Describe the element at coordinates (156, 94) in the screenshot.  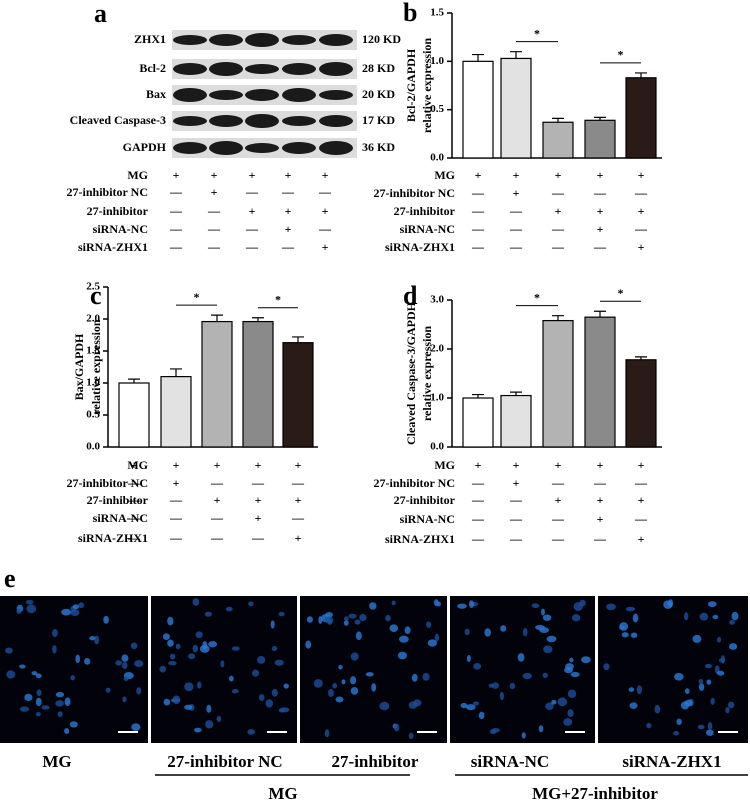
I see `protein-label: Bax` at that location.